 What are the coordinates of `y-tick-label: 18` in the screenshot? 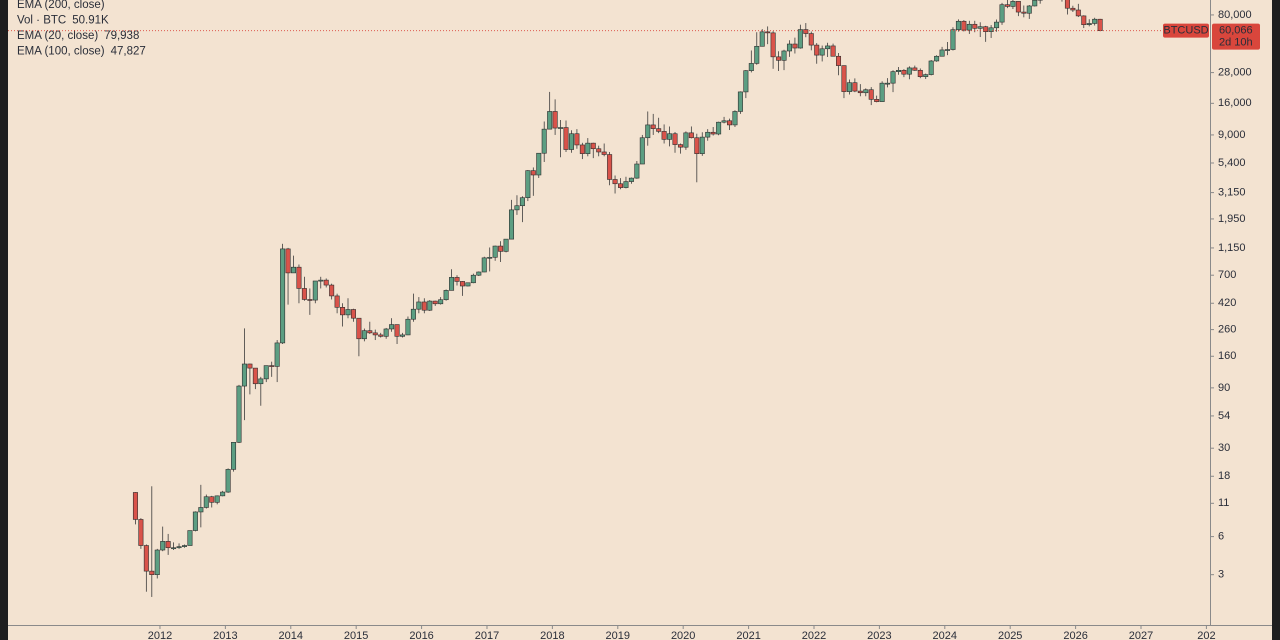 It's located at (1224, 476).